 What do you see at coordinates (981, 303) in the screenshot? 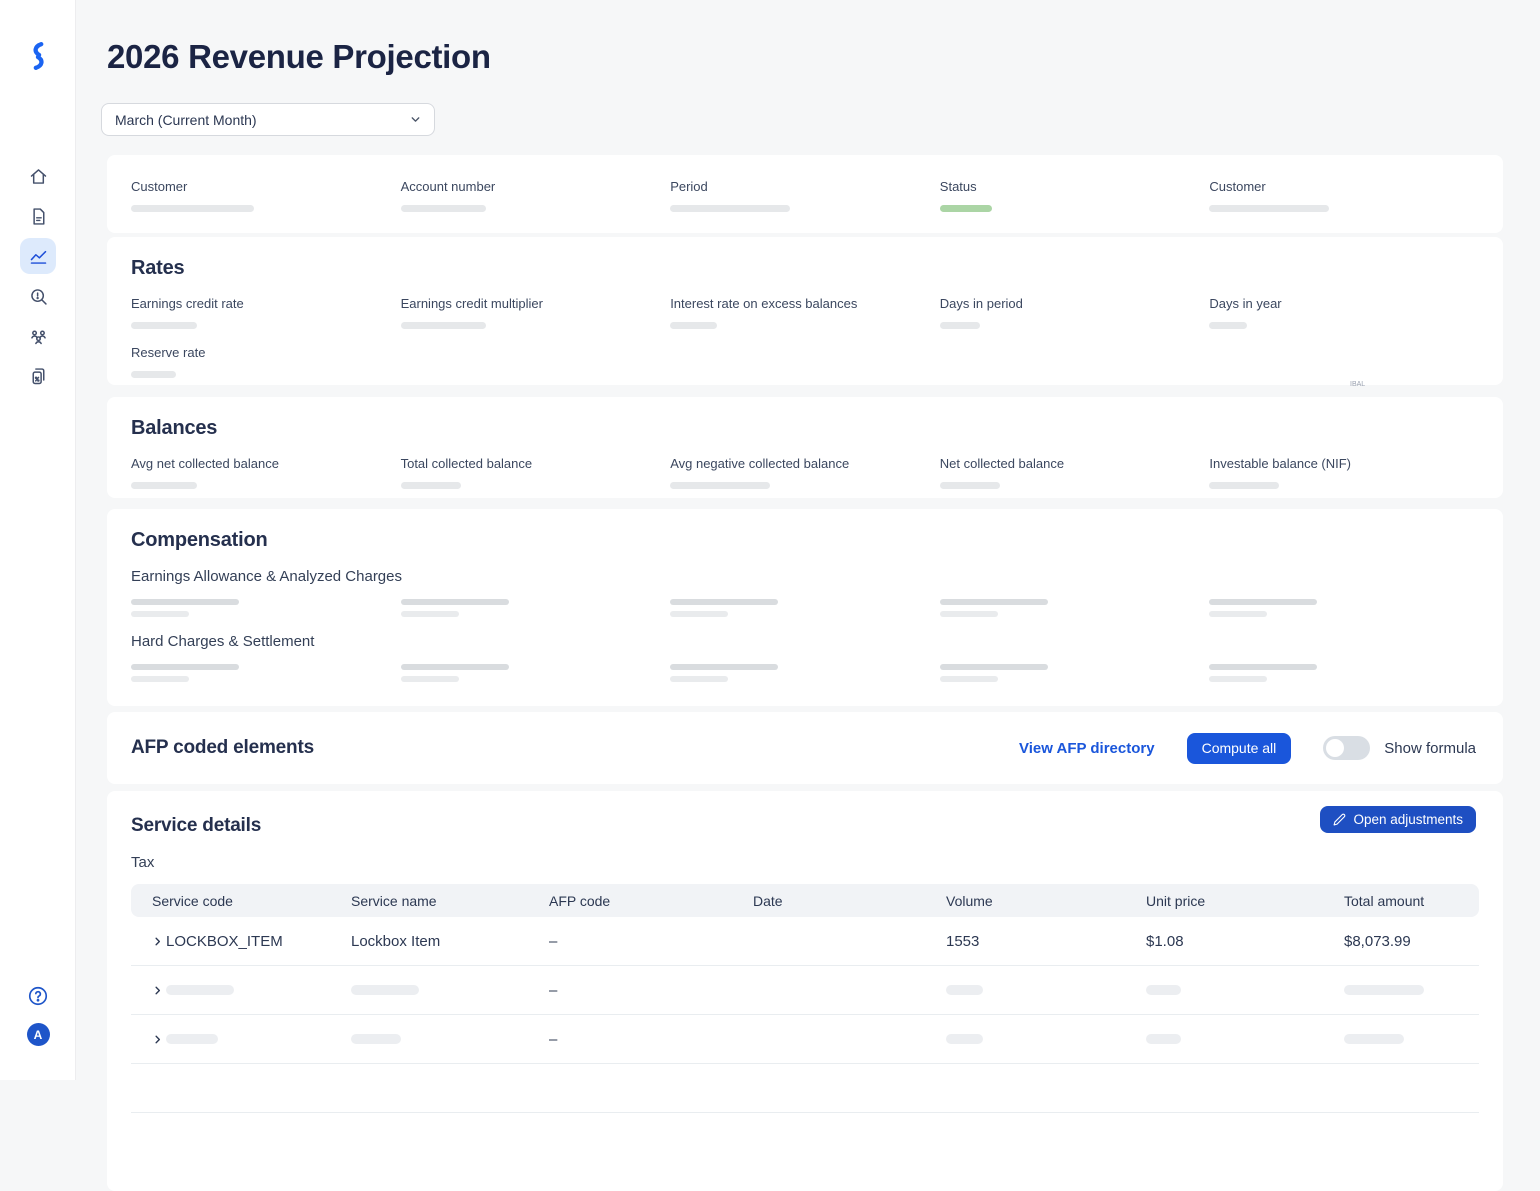
I see `field-label: Days in period` at bounding box center [981, 303].